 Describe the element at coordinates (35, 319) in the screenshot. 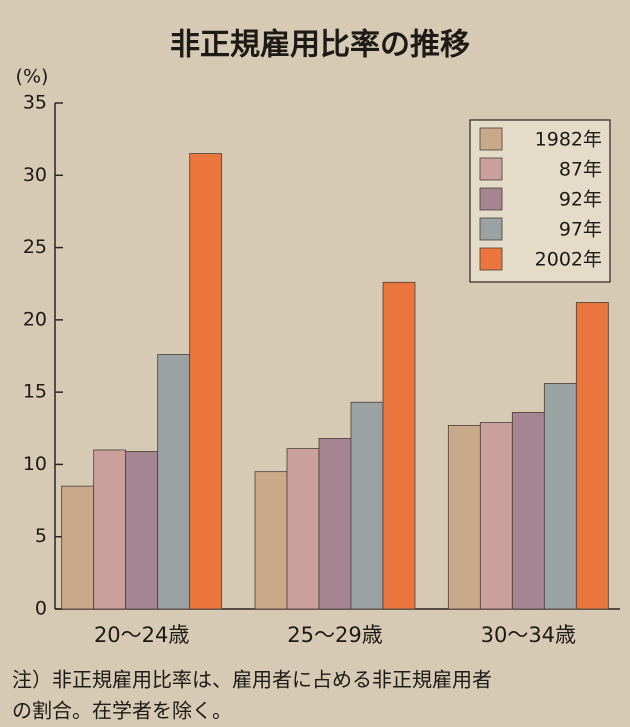

I see `y-tick-label: 20` at that location.